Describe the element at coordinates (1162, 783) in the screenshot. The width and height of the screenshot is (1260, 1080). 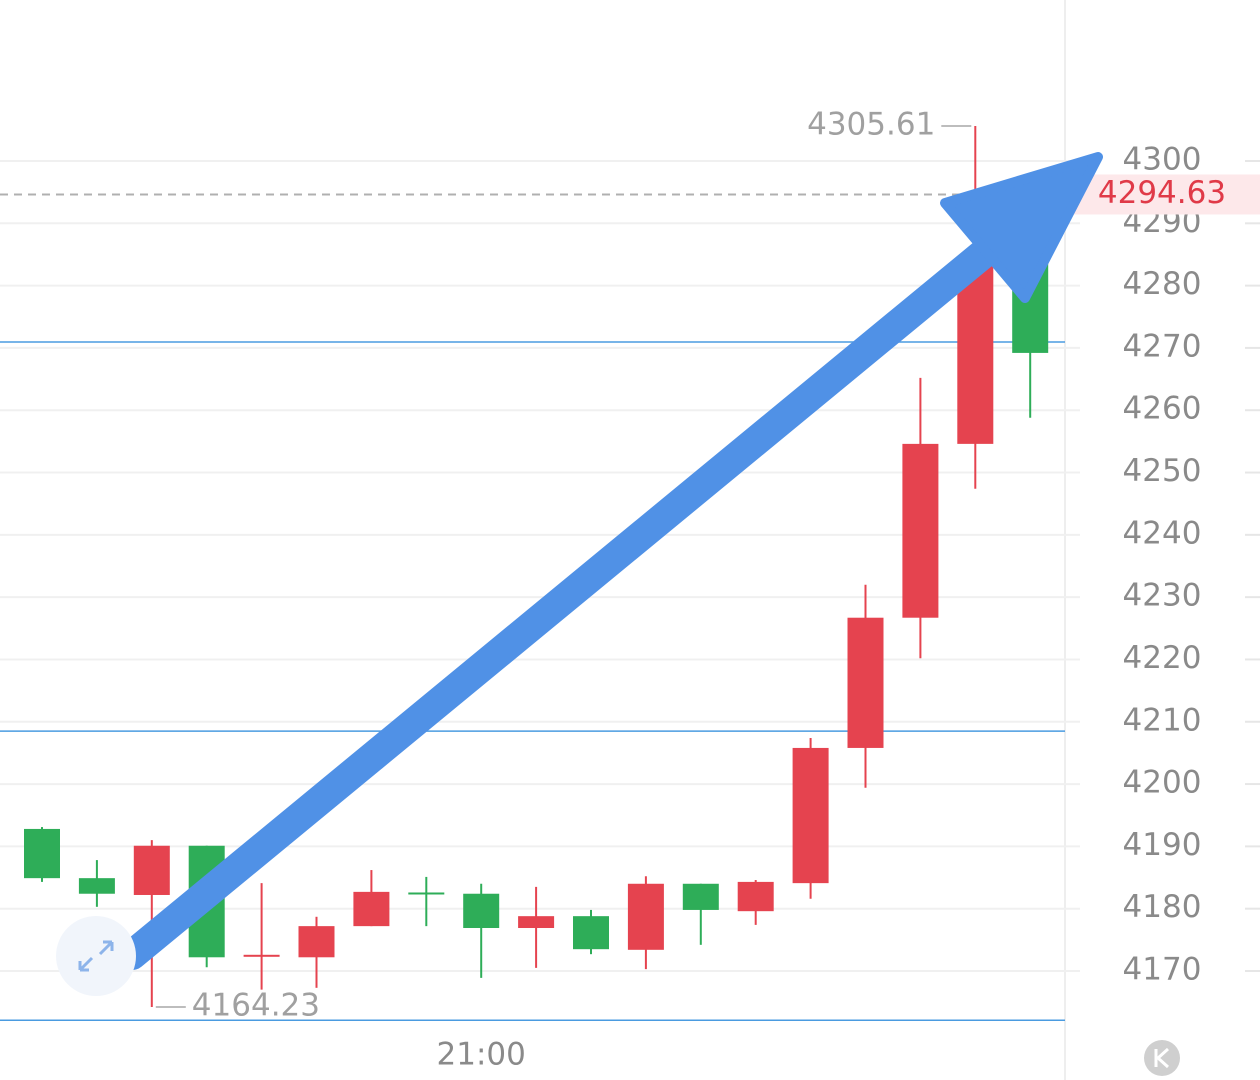
I see `y-tick-label: 4200` at that location.